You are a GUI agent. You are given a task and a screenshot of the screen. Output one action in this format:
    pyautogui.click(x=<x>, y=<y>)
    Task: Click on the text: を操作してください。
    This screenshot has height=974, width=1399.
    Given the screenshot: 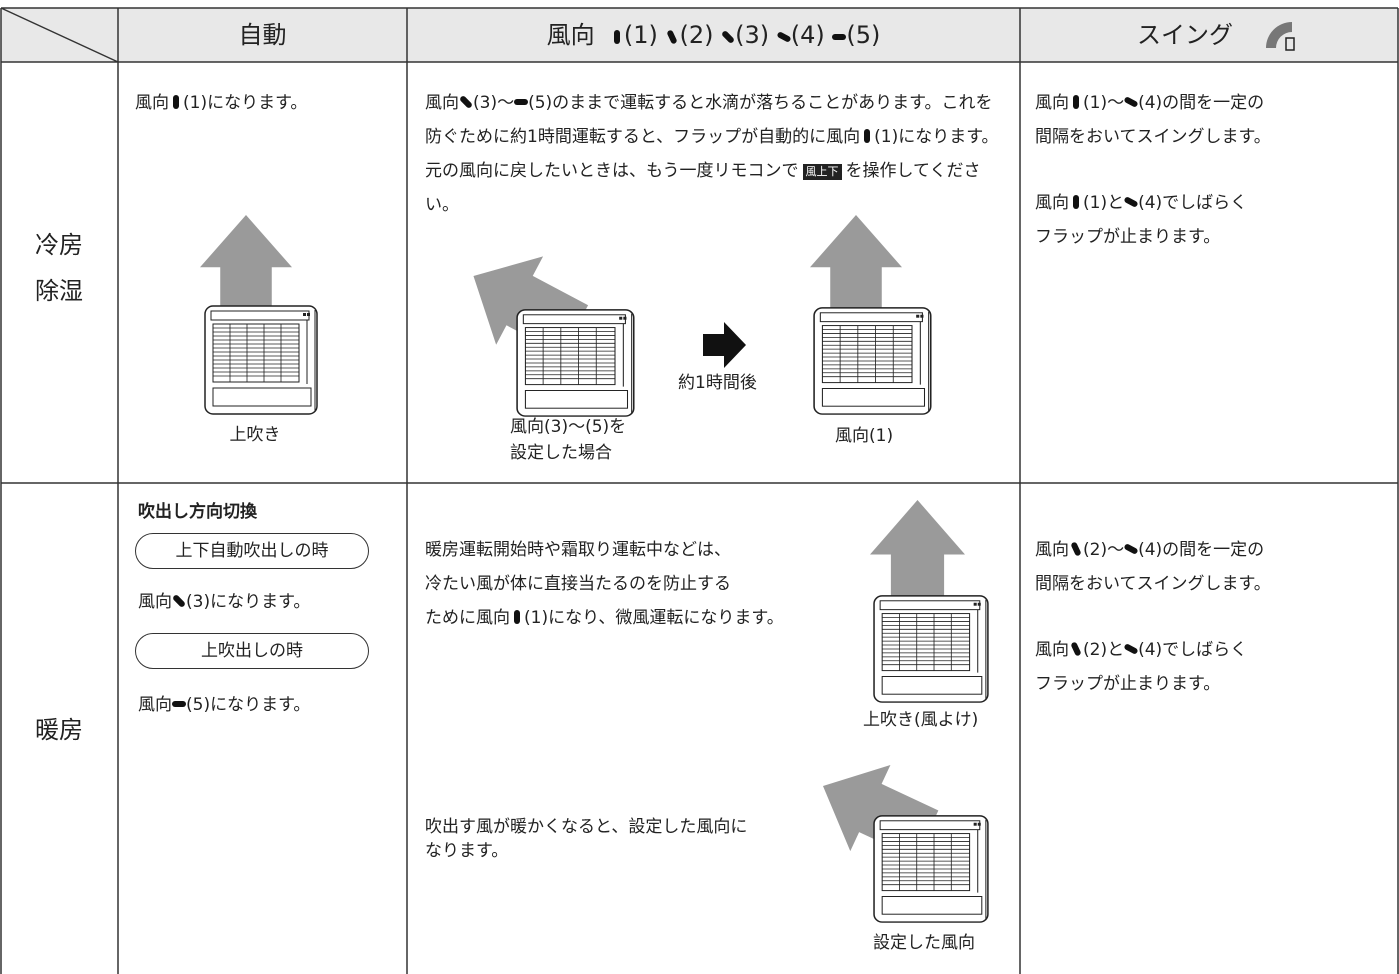 What is the action you would take?
    pyautogui.click(x=703, y=188)
    